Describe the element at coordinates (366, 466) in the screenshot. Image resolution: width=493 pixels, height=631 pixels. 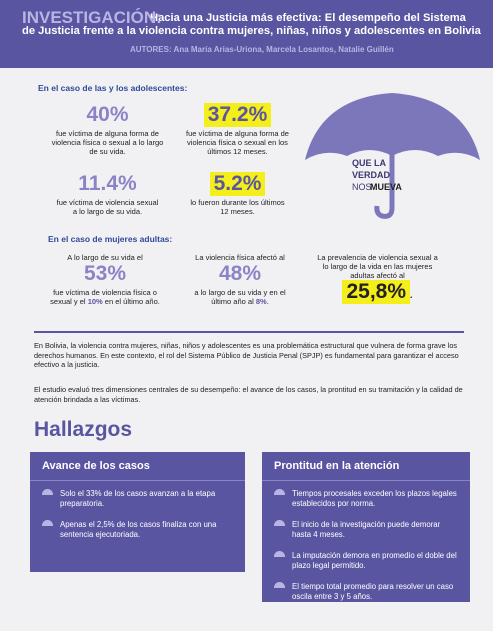
I see `card-title: Prontitud en la atención` at that location.